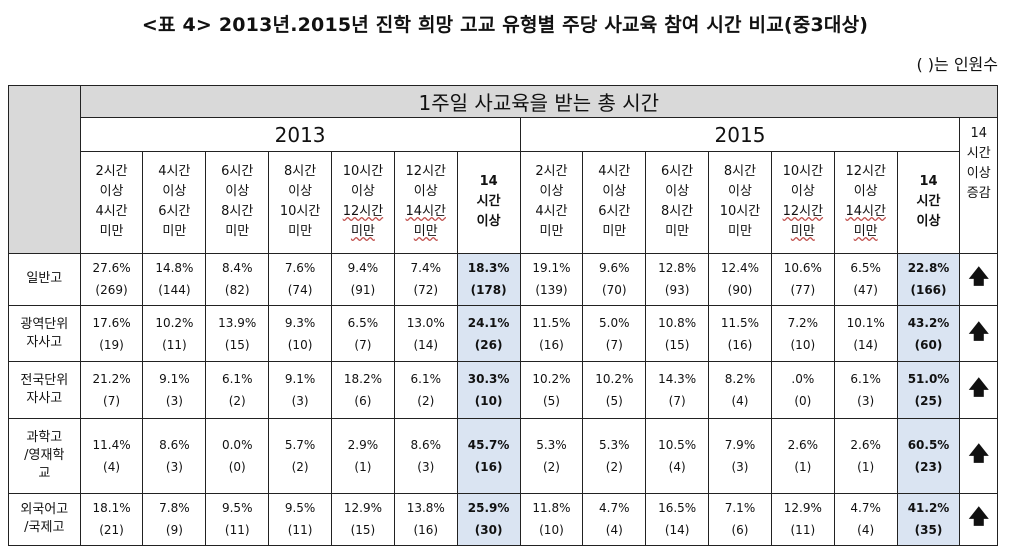  I want to click on percent-value: 7.2%, so click(803, 322).